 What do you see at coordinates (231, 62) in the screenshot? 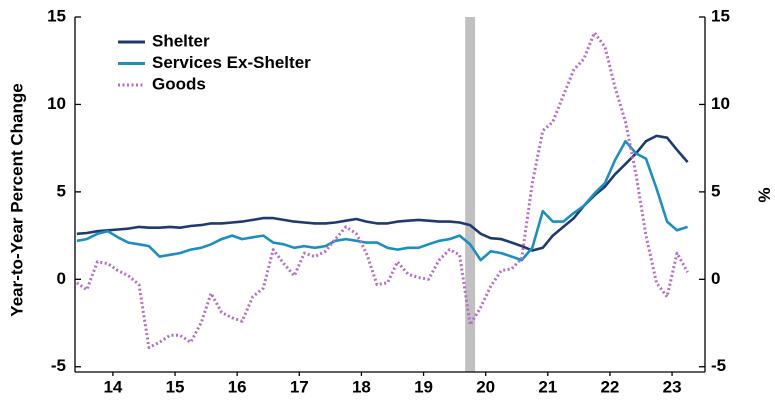
I see `legend-label: Services Ex-Shelter` at bounding box center [231, 62].